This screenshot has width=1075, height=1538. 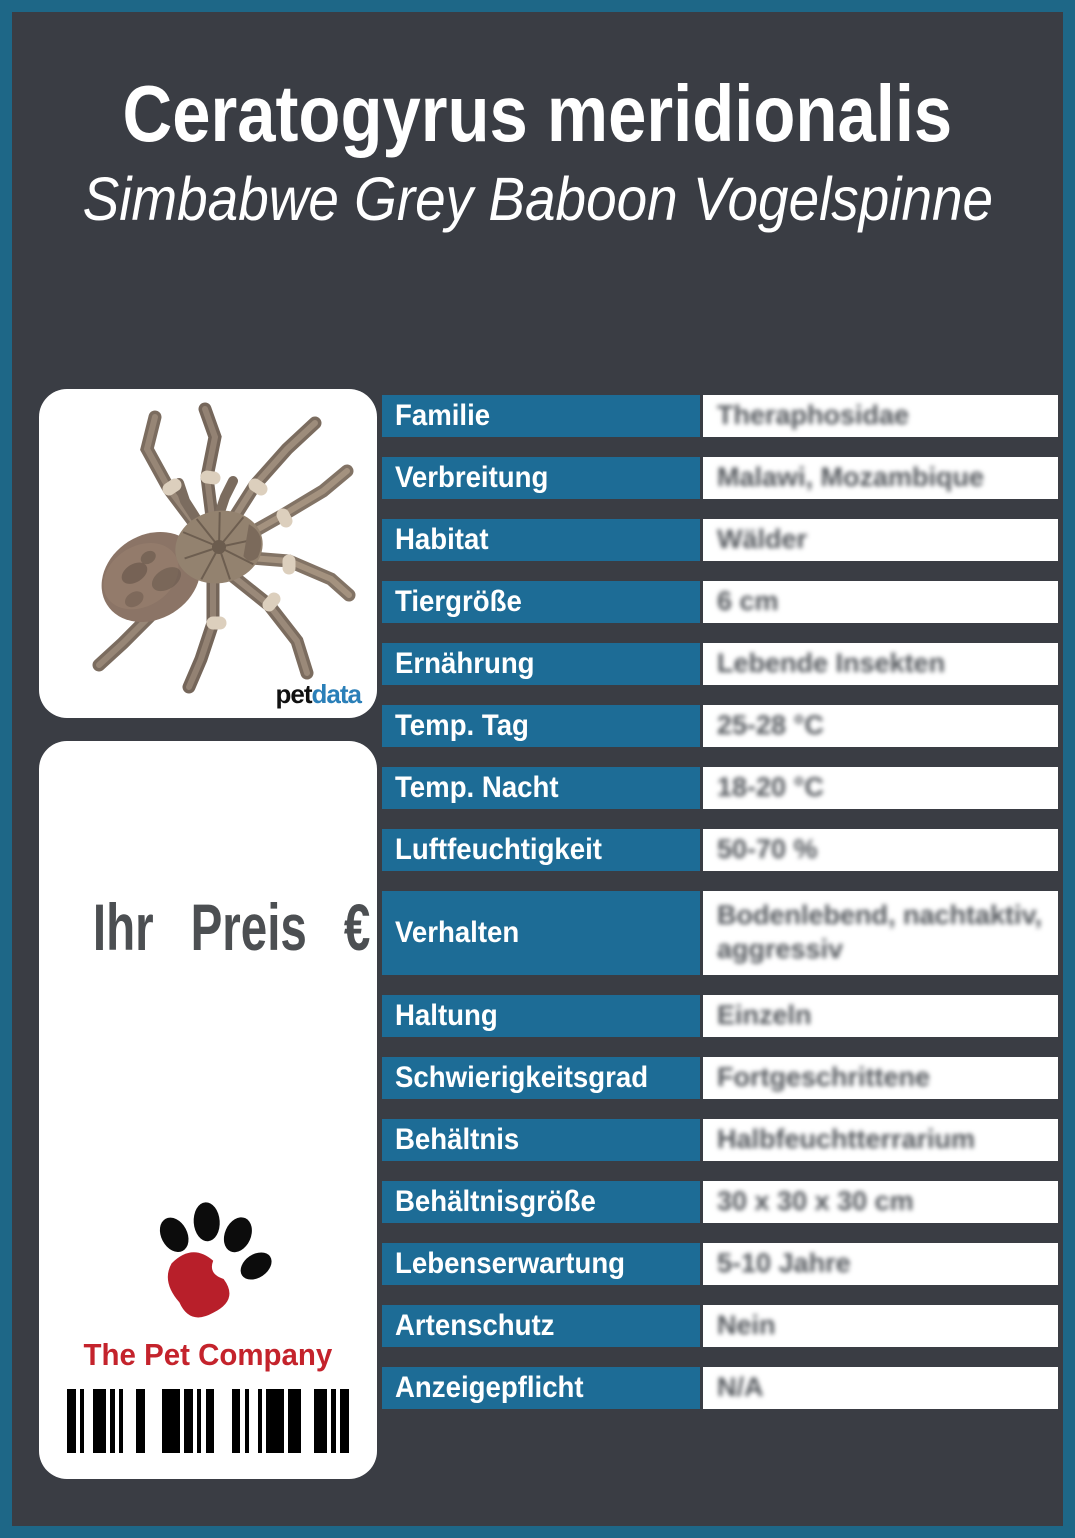 I want to click on spider-photo, so click(x=224, y=548).